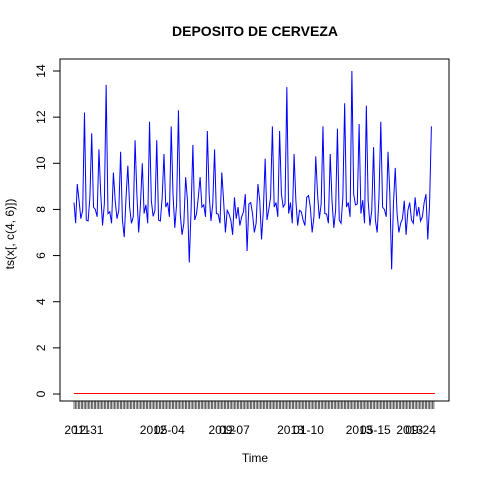  What do you see at coordinates (41, 301) in the screenshot?
I see `y-tick-label: 4` at bounding box center [41, 301].